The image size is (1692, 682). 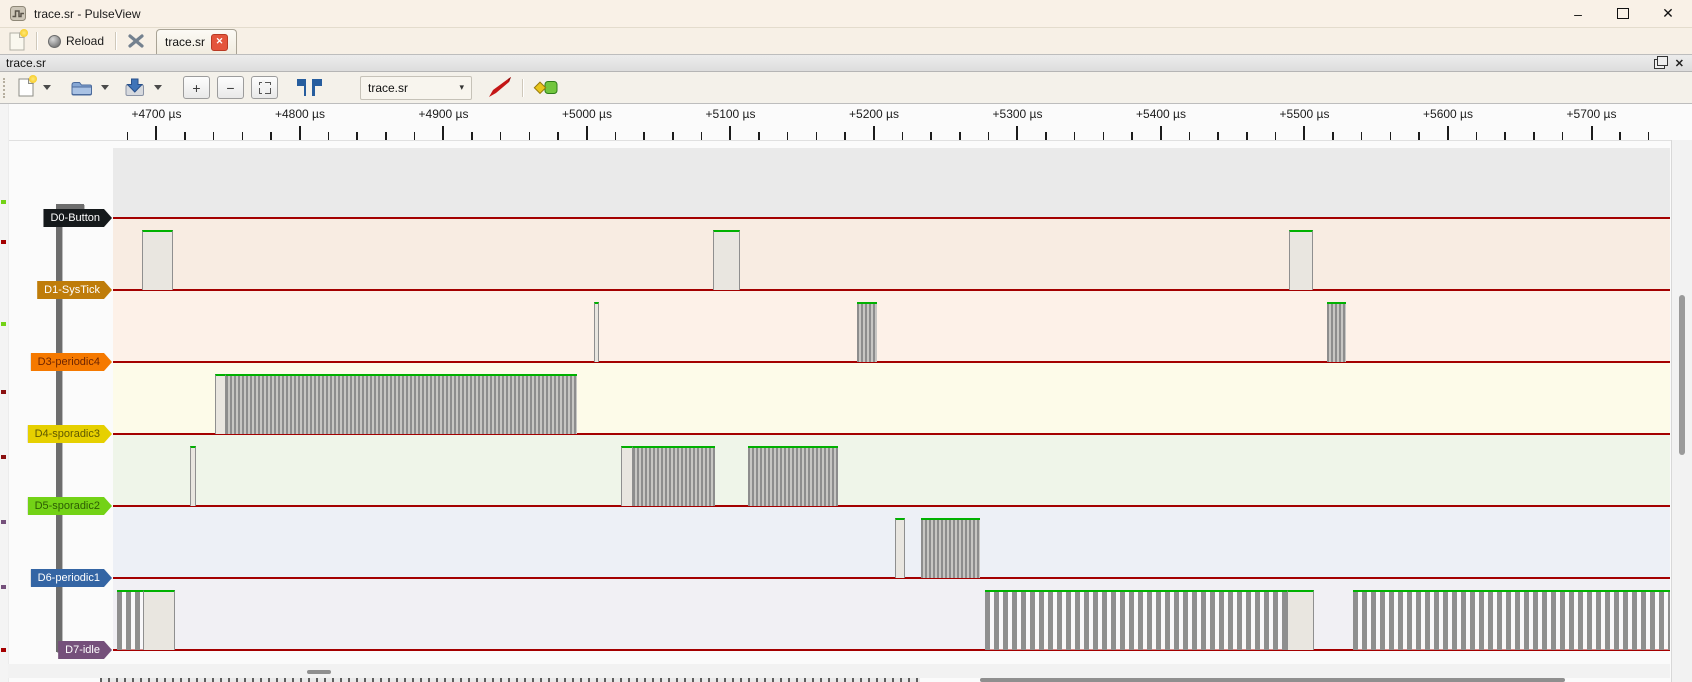 What do you see at coordinates (74, 290) in the screenshot?
I see `channel-label-D1-SysTick: D1-SysTick` at bounding box center [74, 290].